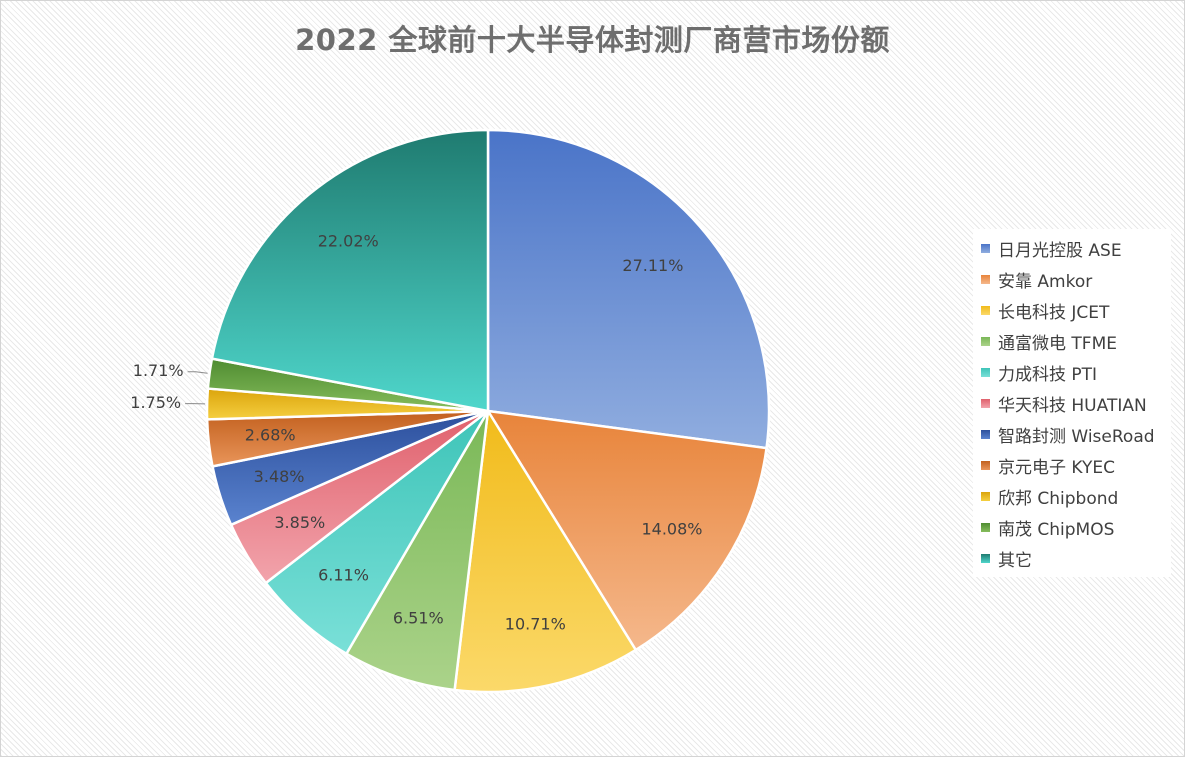 This screenshot has width=1185, height=757. I want to click on legend-item-amkor: 安靠 Amkor, so click(1076, 279).